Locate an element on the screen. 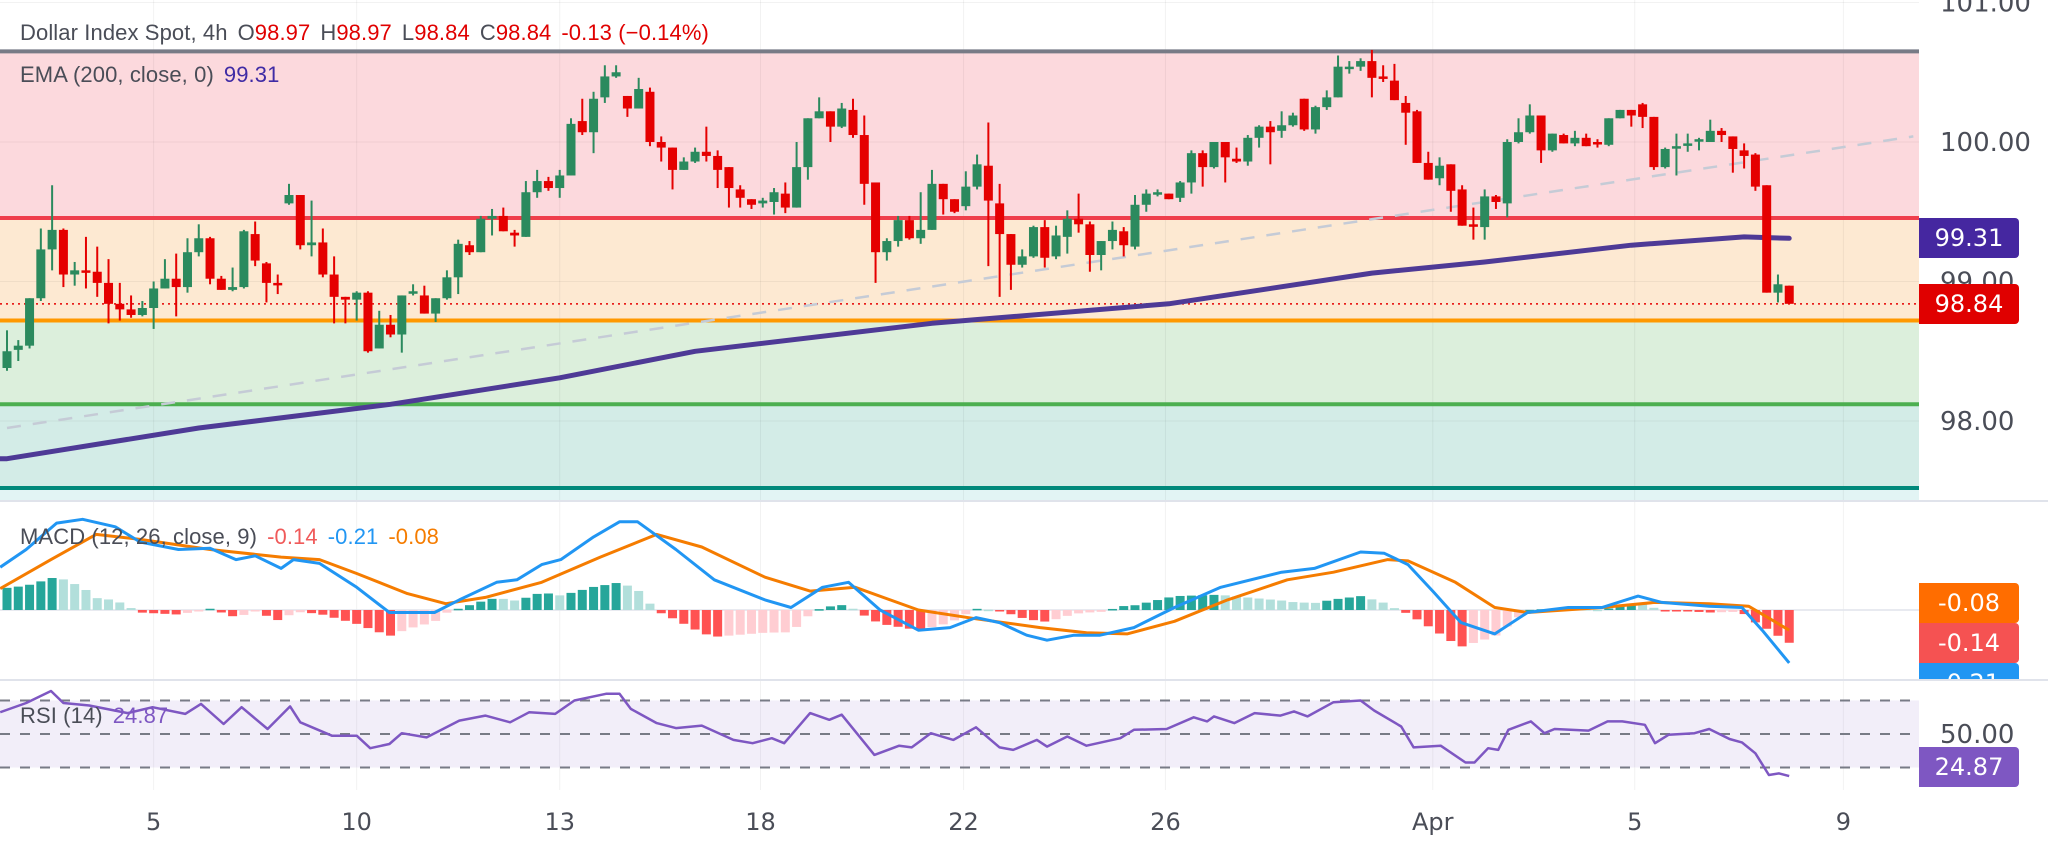 Image resolution: width=2048 pixels, height=854 pixels. ema-legend: EMA (200, close, 0) 99.31 is located at coordinates (154, 75).